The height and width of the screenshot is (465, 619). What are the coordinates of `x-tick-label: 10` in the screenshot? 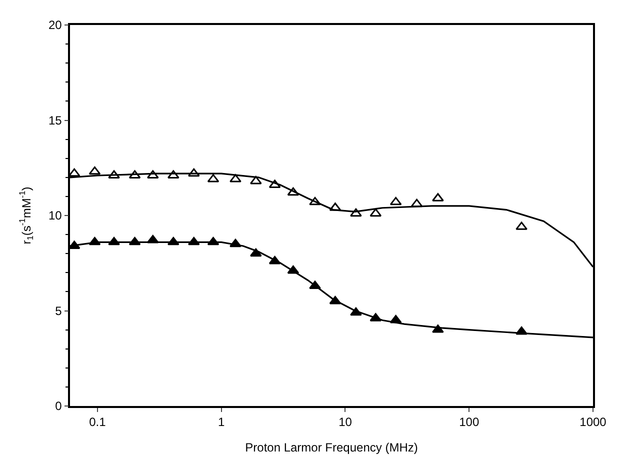 It's located at (345, 422).